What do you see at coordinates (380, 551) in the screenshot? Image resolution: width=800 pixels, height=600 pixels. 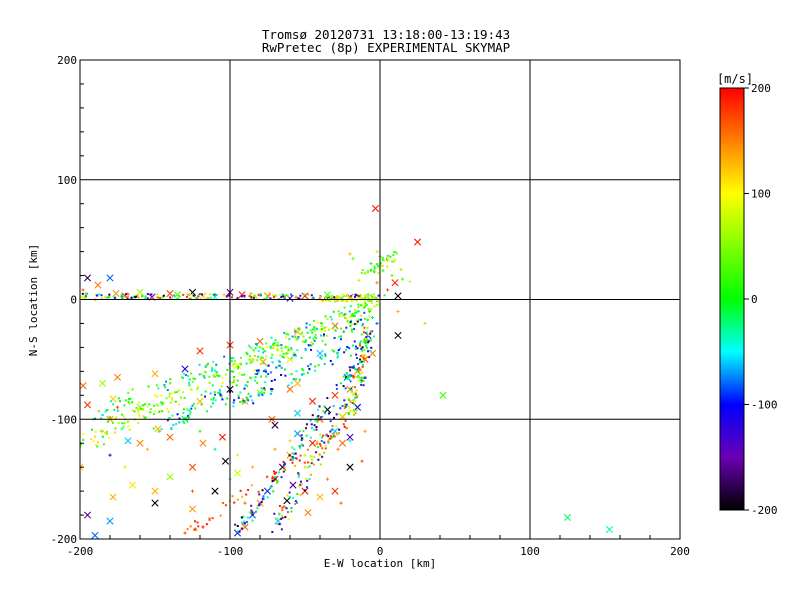 I see `x-tick-label: 0` at bounding box center [380, 551].